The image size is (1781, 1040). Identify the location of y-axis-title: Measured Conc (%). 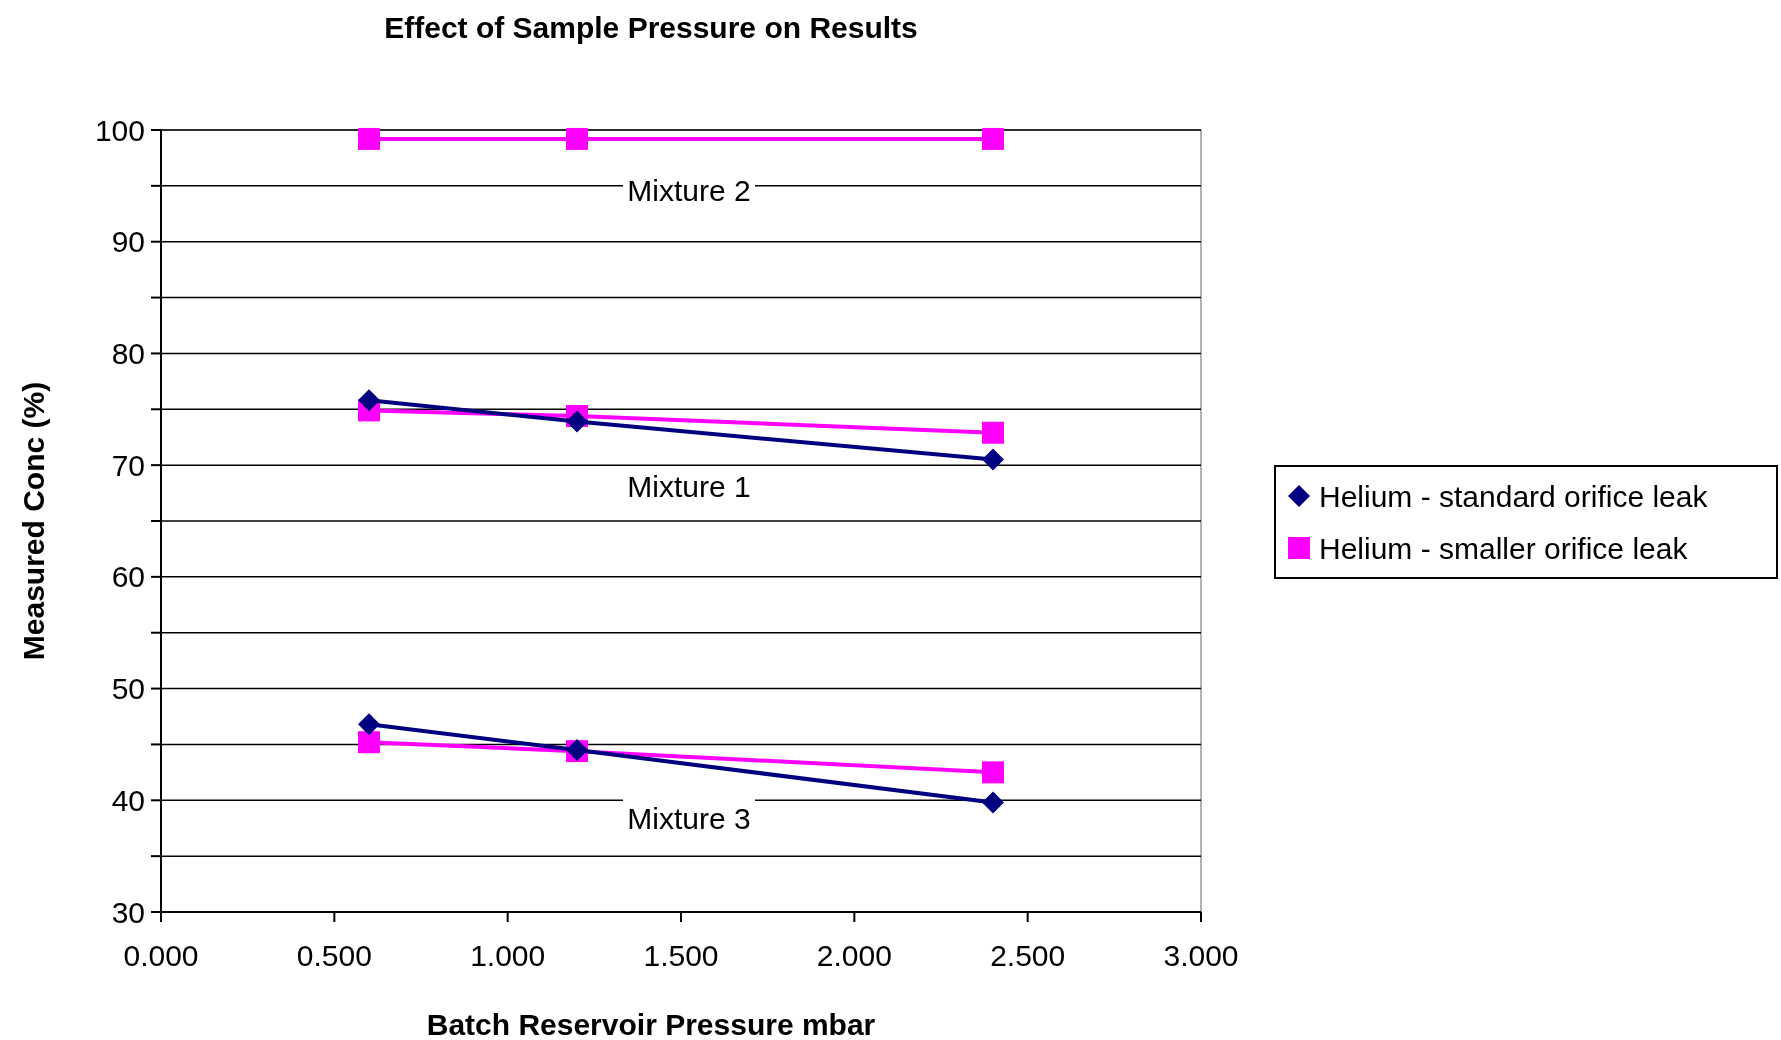
(33, 521).